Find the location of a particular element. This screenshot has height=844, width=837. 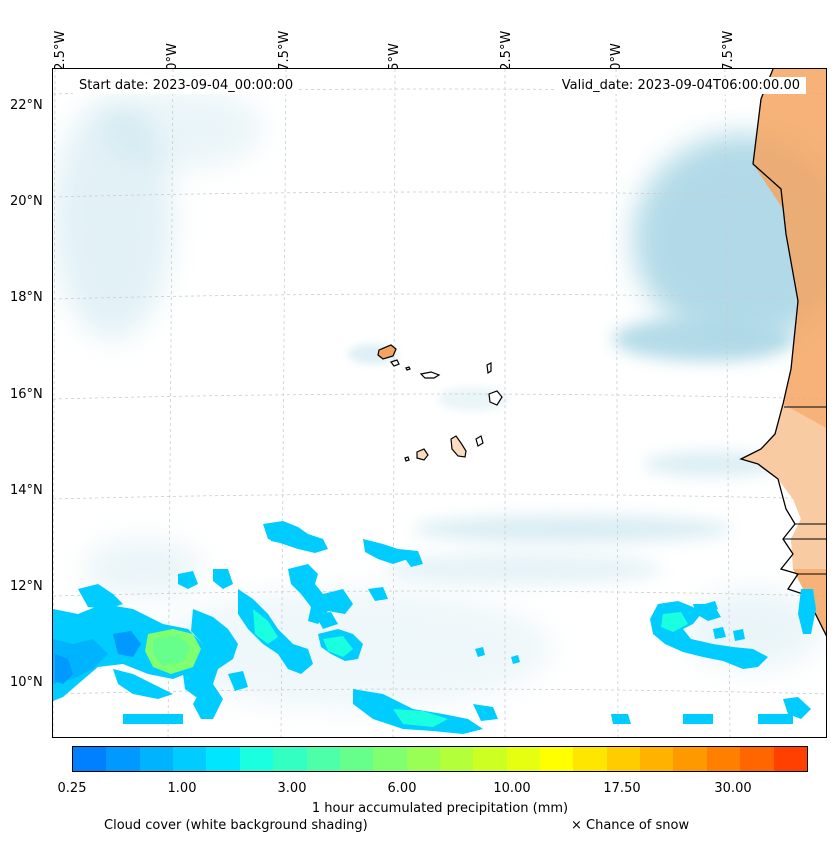

island-brava is located at coordinates (407, 459).